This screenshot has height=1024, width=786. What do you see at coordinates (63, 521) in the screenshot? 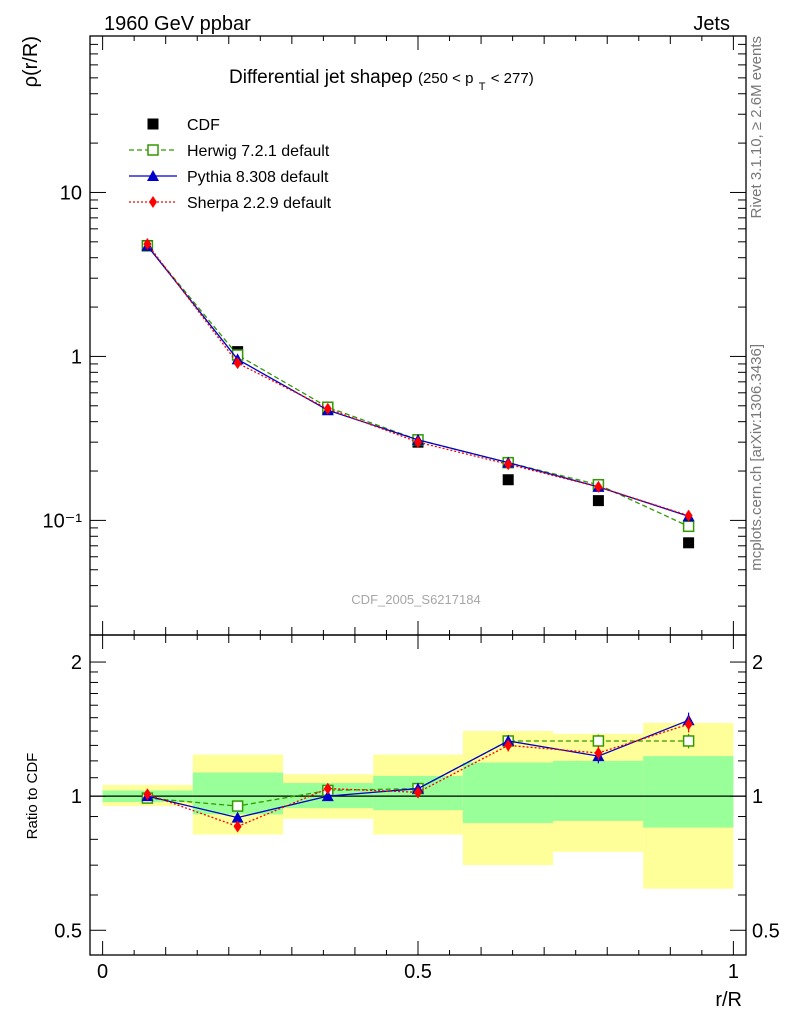
I see `main-ytick-label: 10⁻¹` at bounding box center [63, 521].